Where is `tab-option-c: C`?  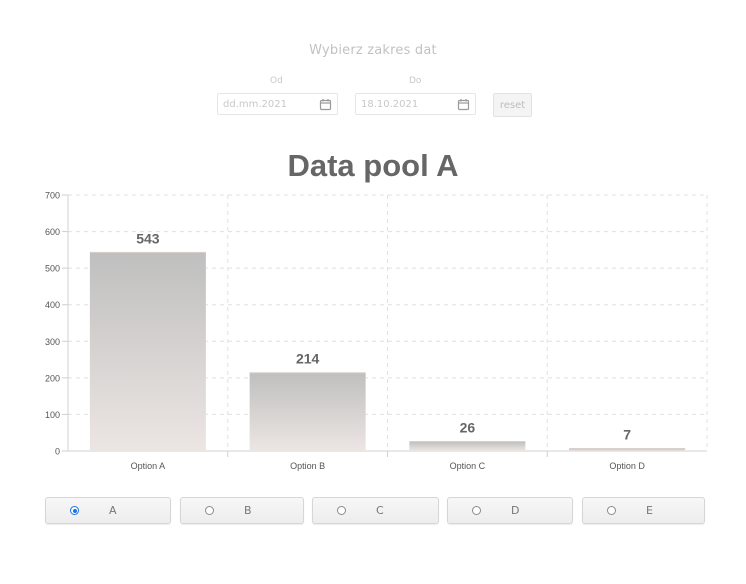 tab-option-c: C is located at coordinates (375, 510).